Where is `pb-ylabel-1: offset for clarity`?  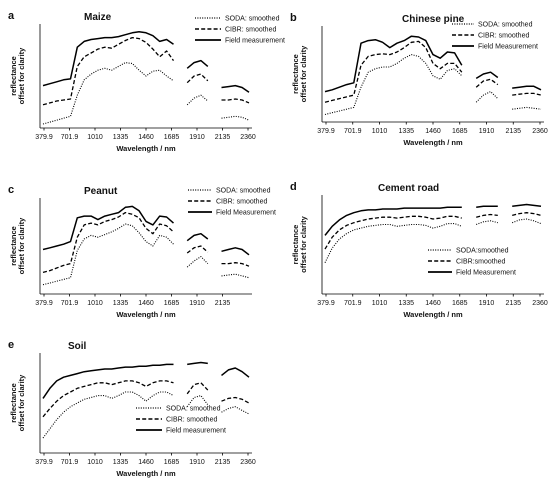
pb-ylabel-1: offset for clarity is located at coordinates (303, 74).